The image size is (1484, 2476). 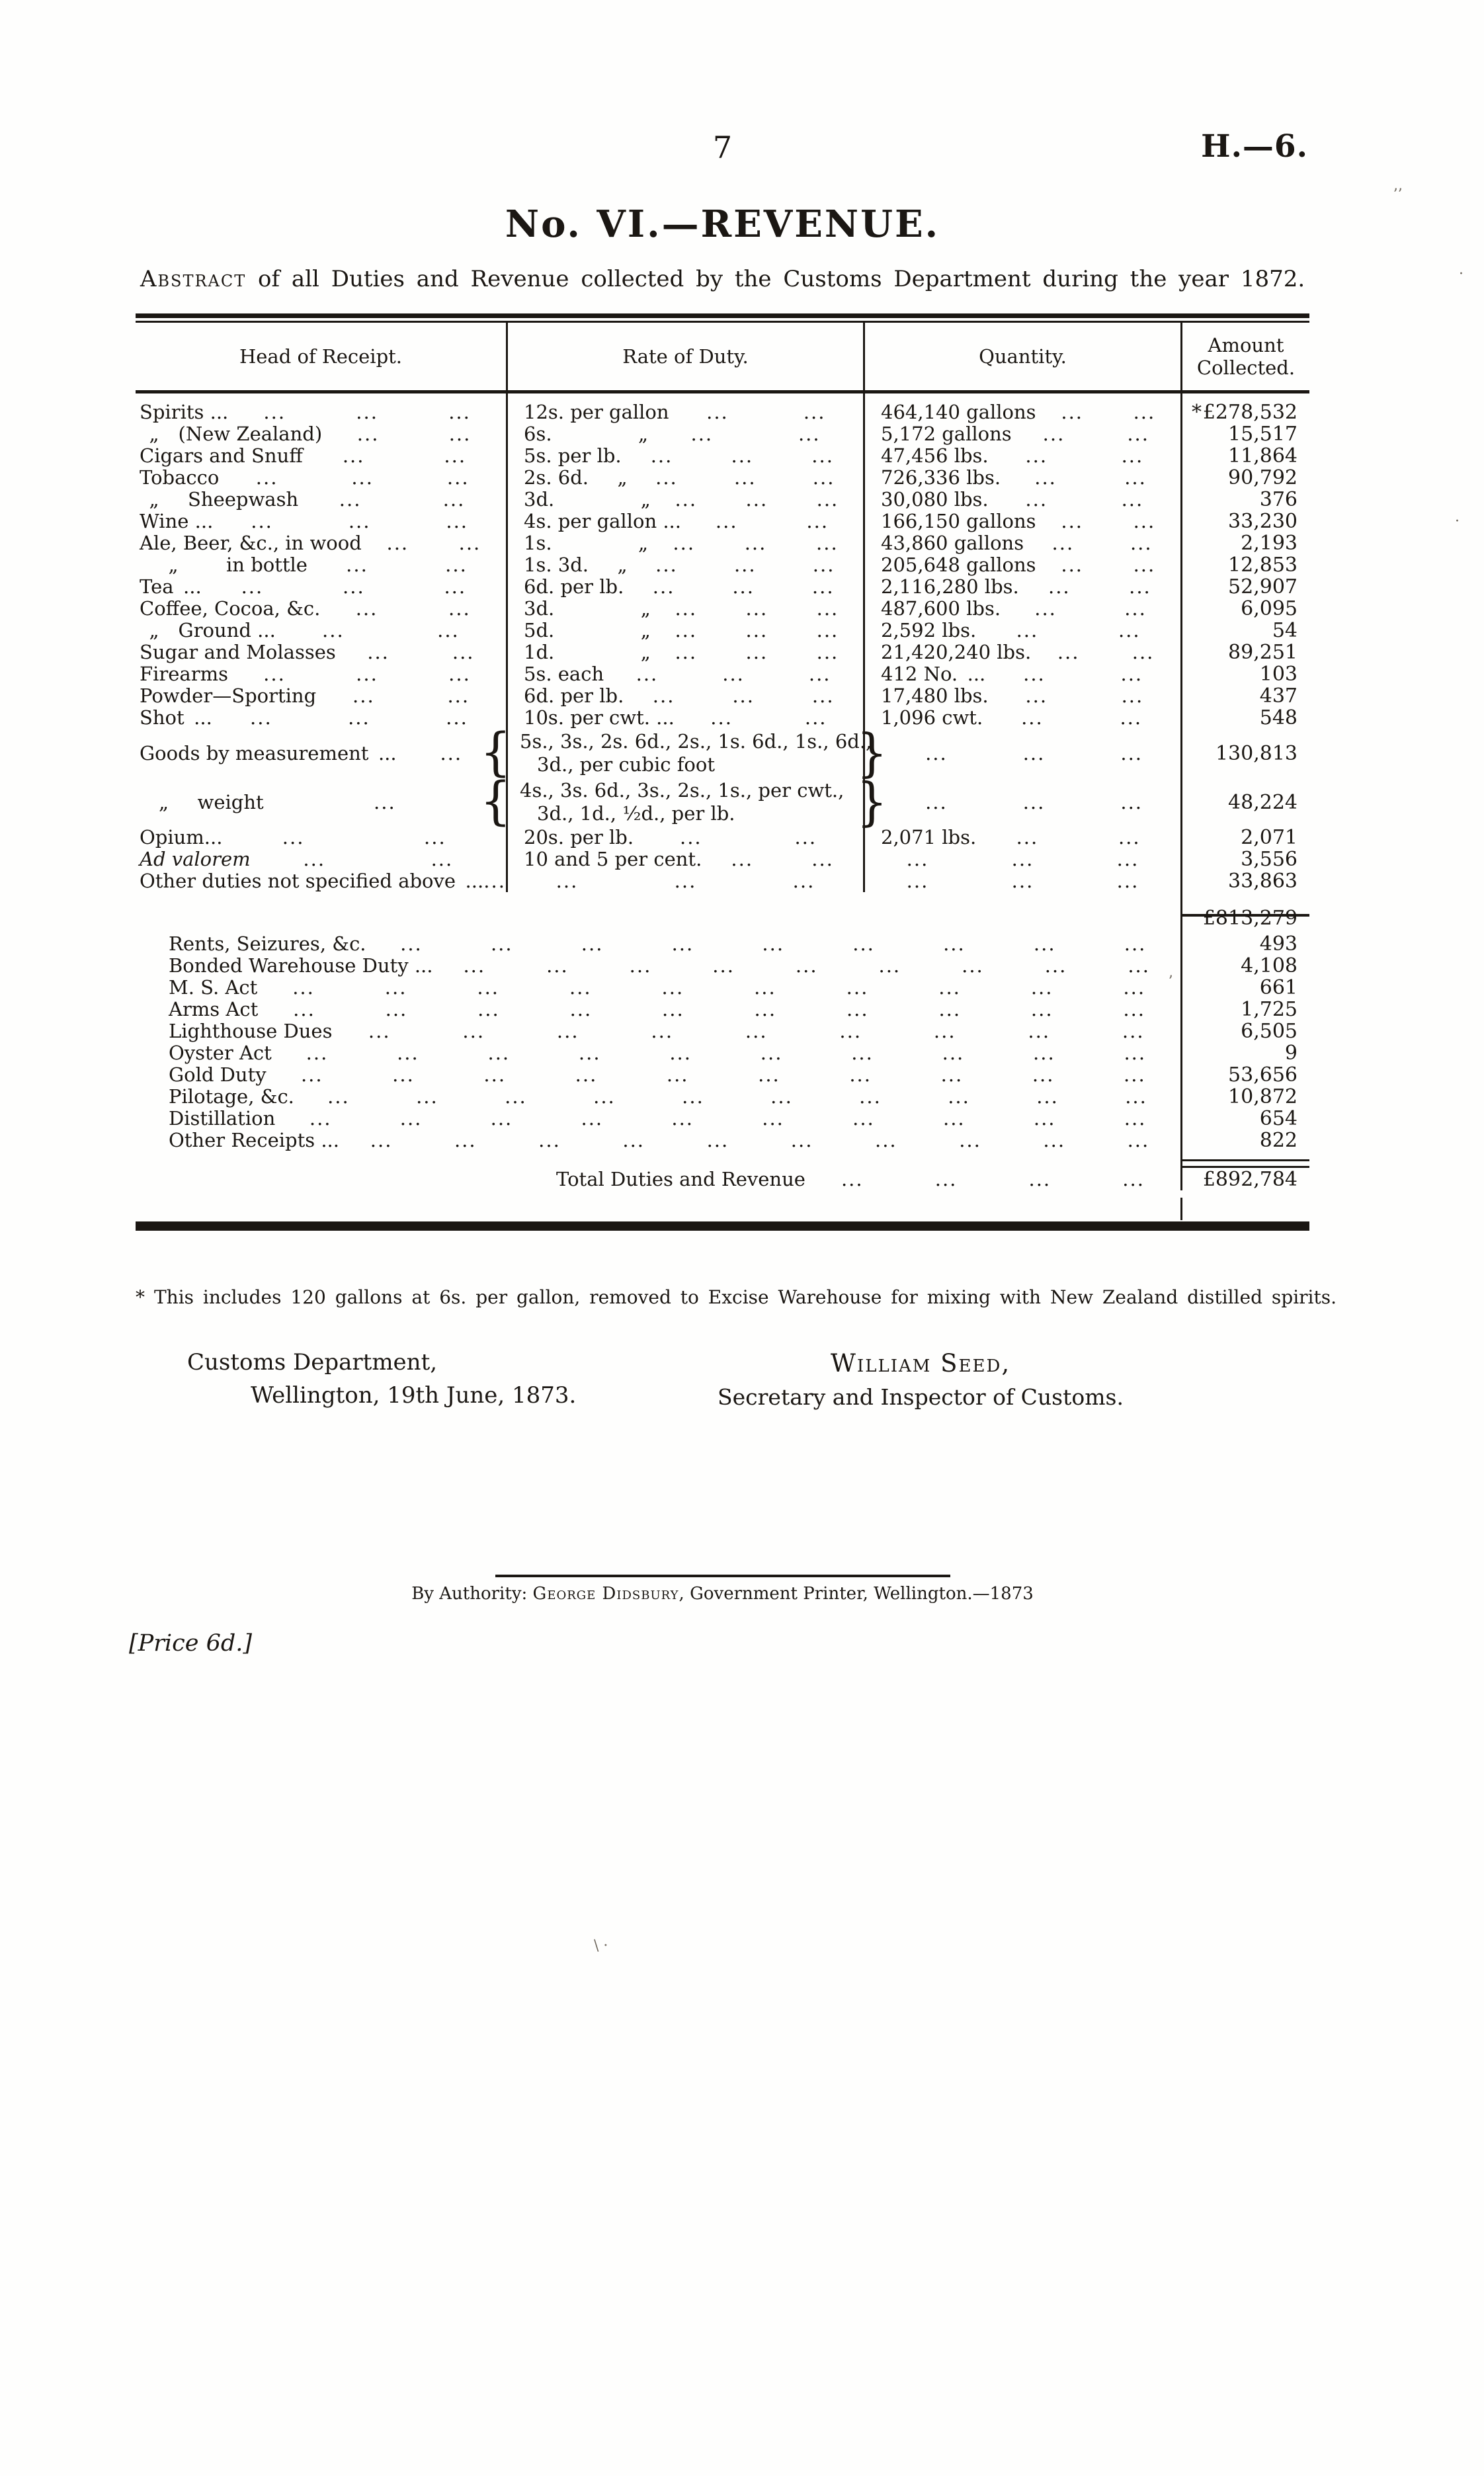 I want to click on row-rate: 5d. „, so click(x=588, y=630).